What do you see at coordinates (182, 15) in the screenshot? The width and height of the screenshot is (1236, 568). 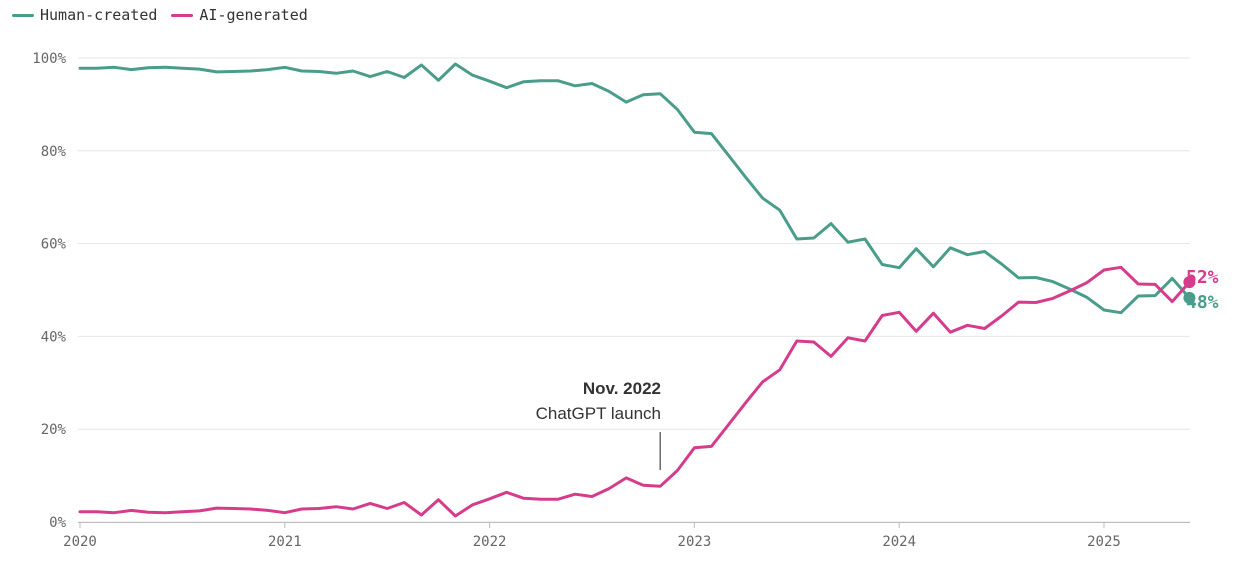 I see `legend-swatch-ai` at bounding box center [182, 15].